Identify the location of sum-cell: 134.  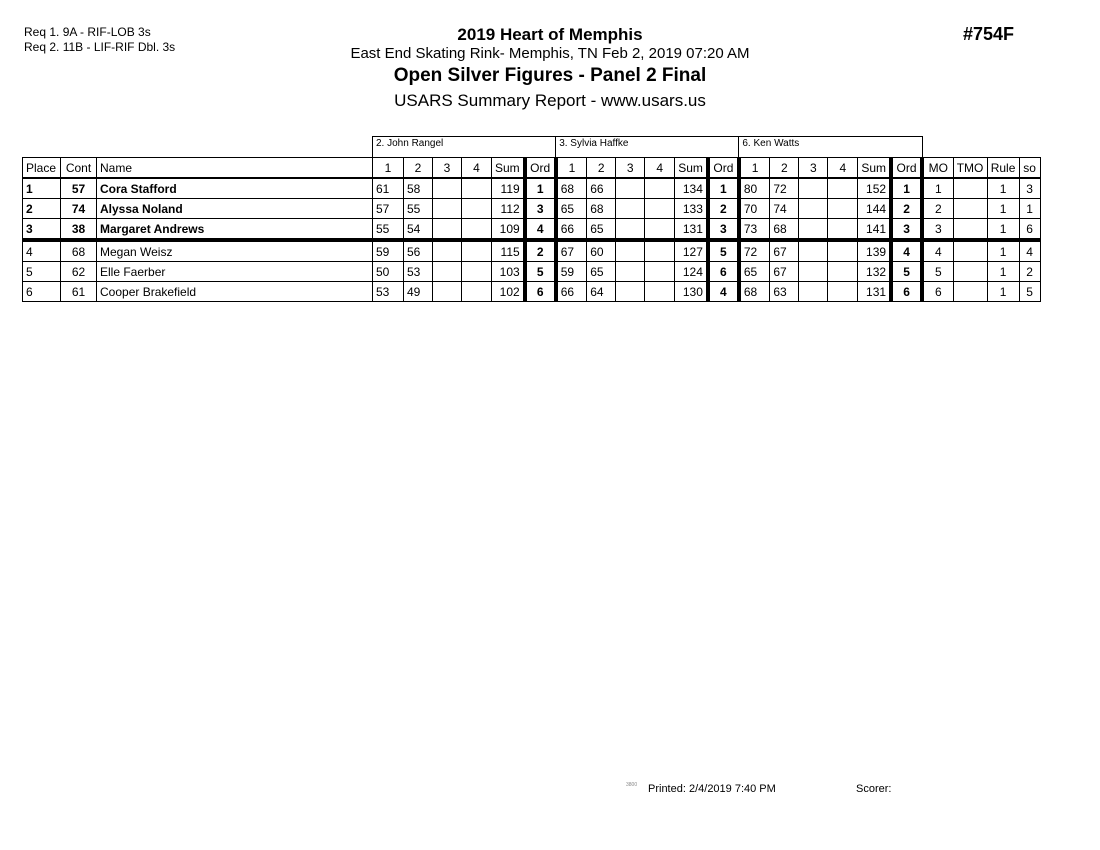
(691, 188).